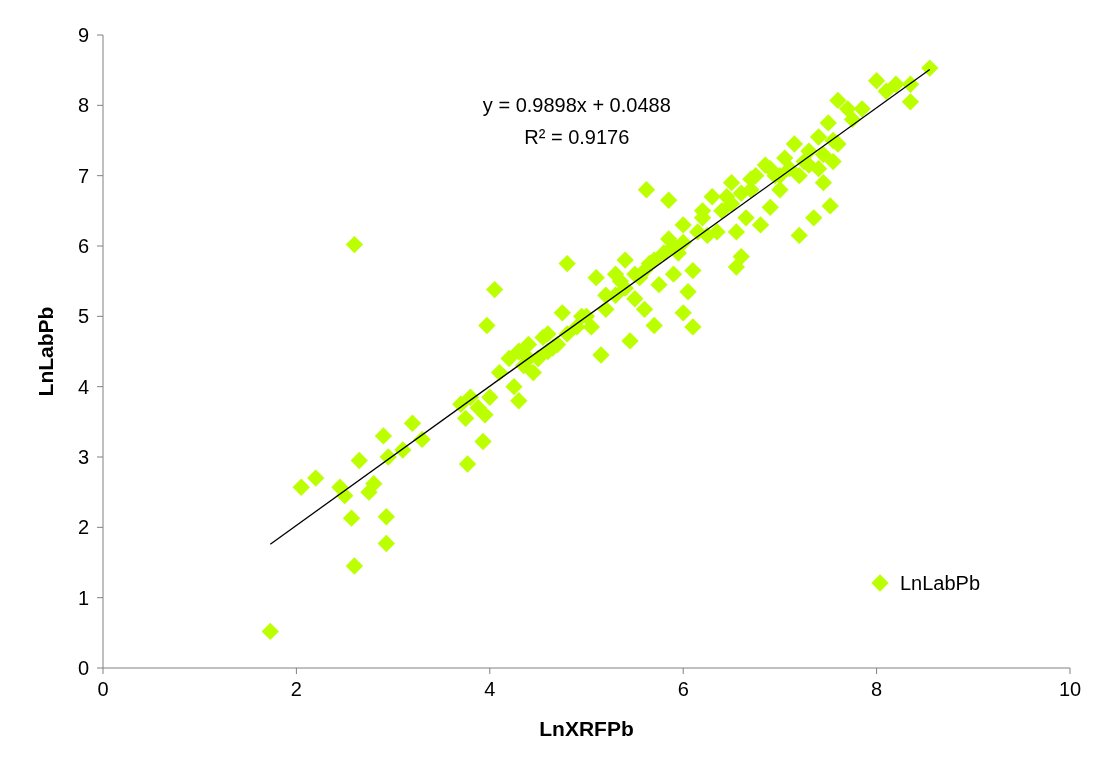 The width and height of the screenshot is (1109, 761). What do you see at coordinates (1070, 689) in the screenshot?
I see `x-tick-label: 10` at bounding box center [1070, 689].